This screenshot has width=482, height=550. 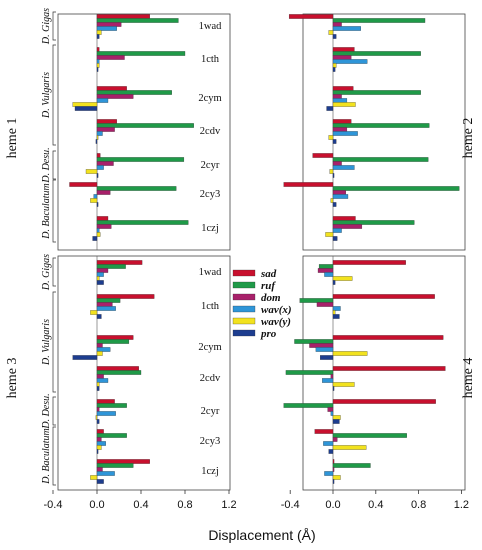 I want to click on bar-heme-1-2cyr-wavx, so click(x=100, y=167).